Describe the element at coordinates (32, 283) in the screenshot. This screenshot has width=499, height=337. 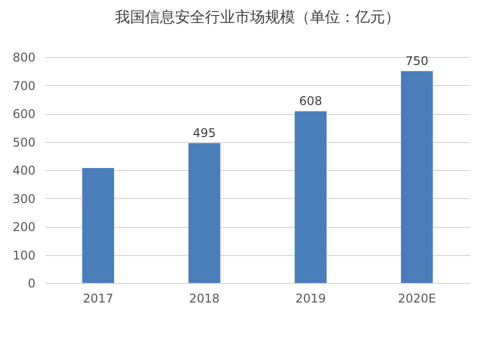
I see `y-tick-label: 0` at that location.